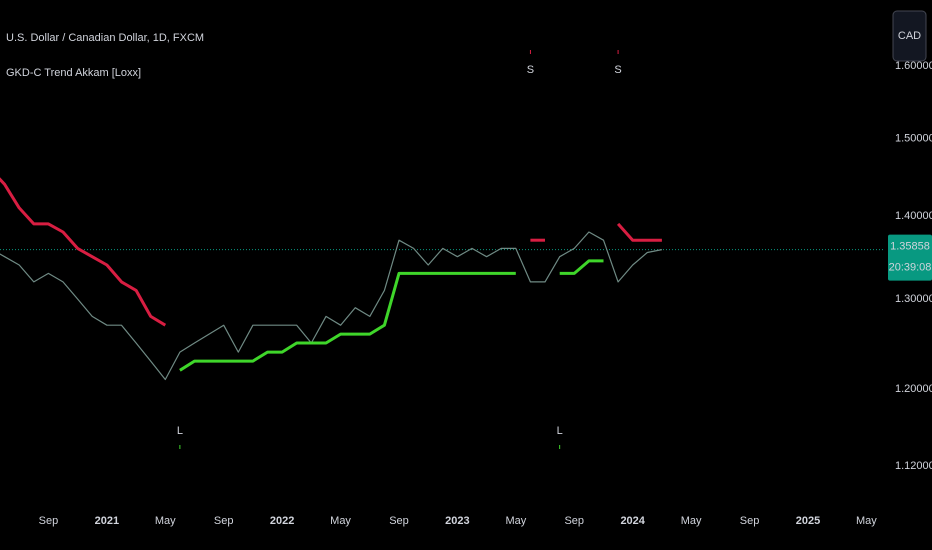 This screenshot has width=932, height=550. I want to click on currency-label: CAD, so click(909, 36).